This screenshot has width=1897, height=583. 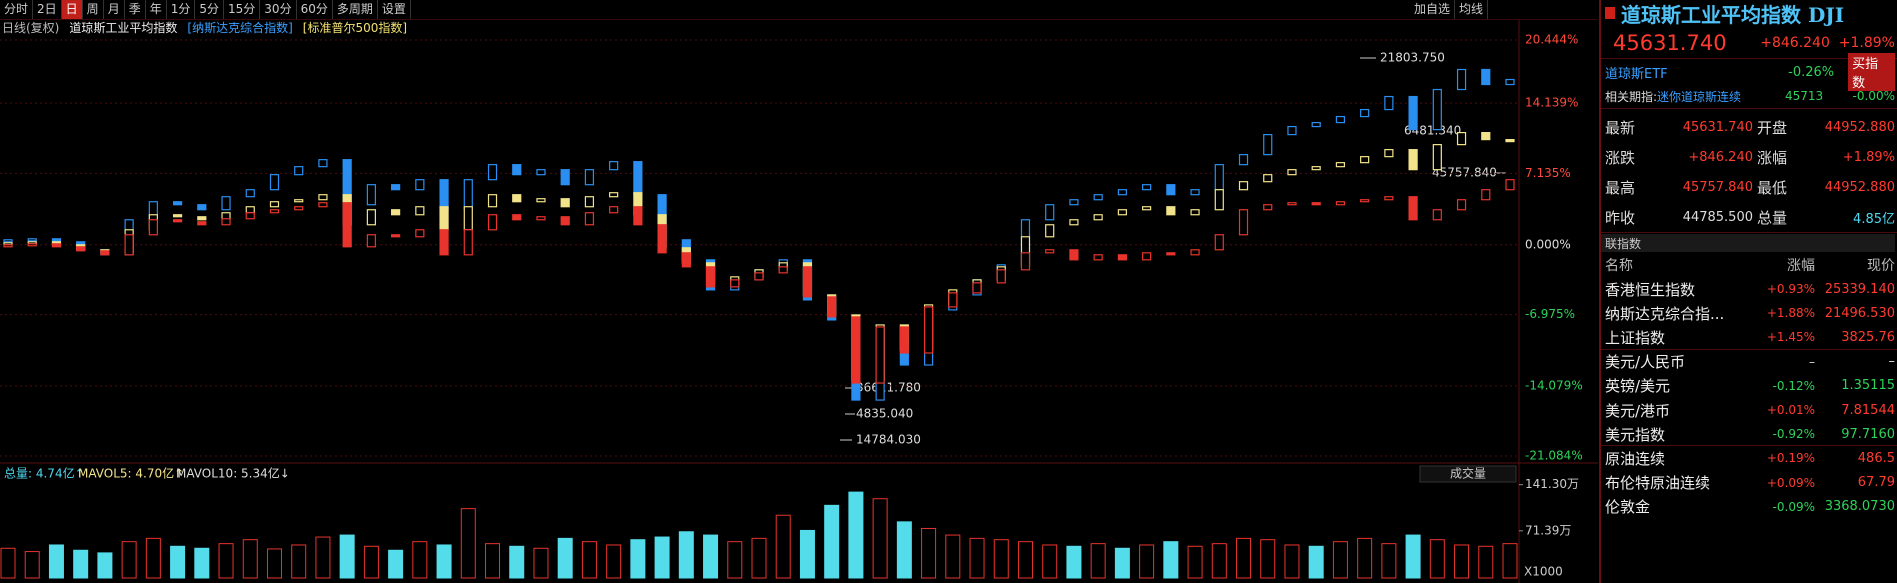 What do you see at coordinates (1868, 386) in the screenshot?
I see `index-price: 1.35115` at bounding box center [1868, 386].